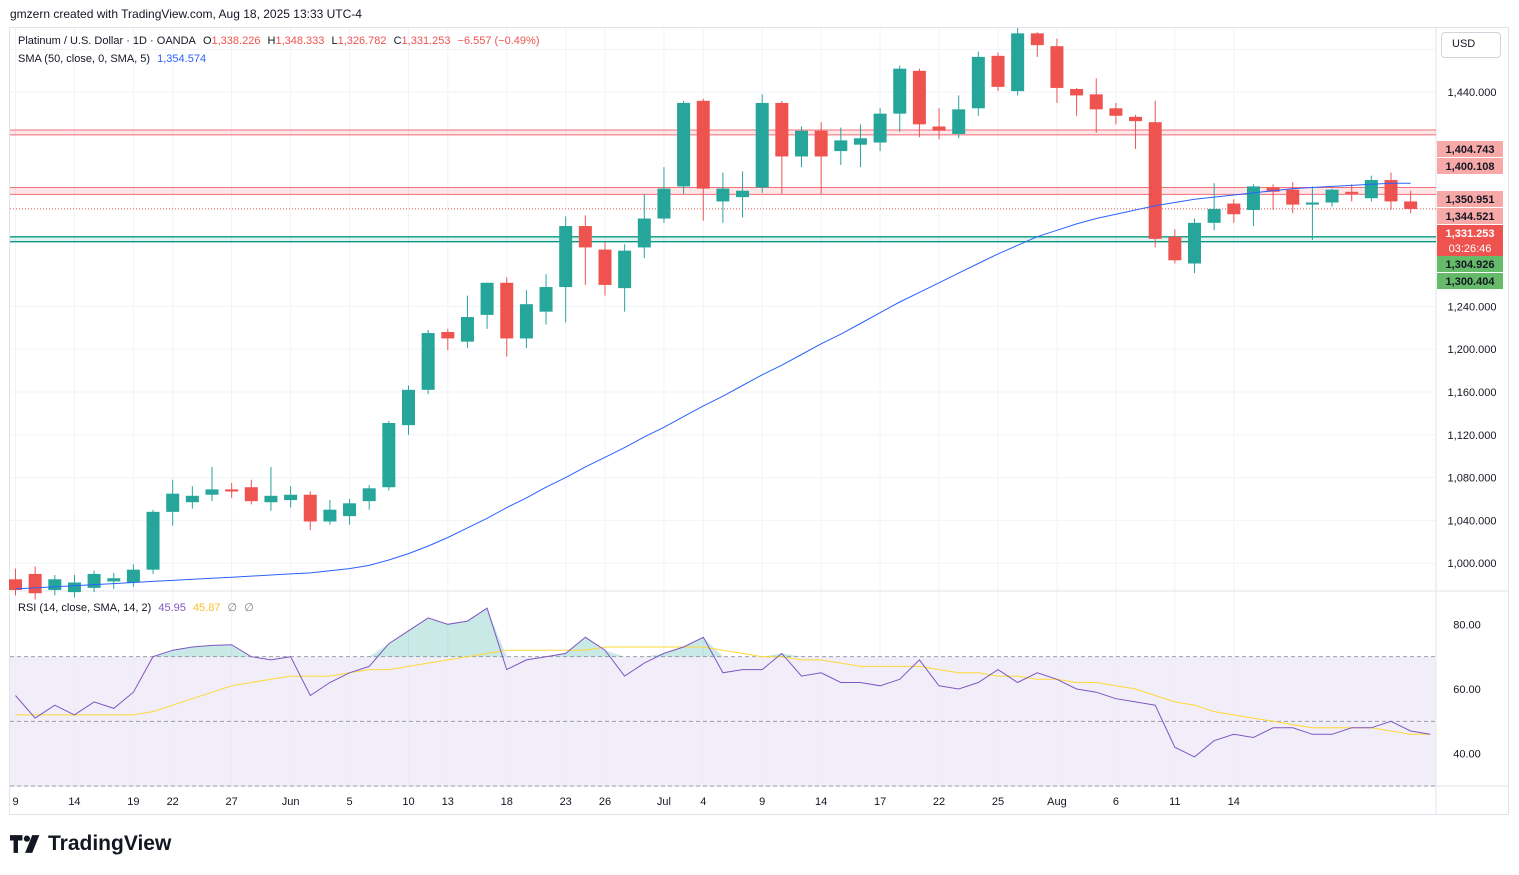 The image size is (1519, 875). Describe the element at coordinates (84, 59) in the screenshot. I see `sma-label: SMA (50, close, 0, SMA, 5)` at that location.